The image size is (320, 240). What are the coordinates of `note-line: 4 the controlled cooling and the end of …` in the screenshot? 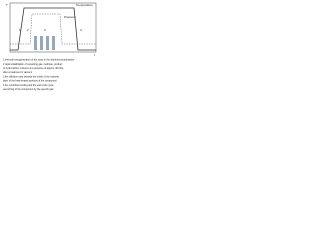 It's located at (28, 85).